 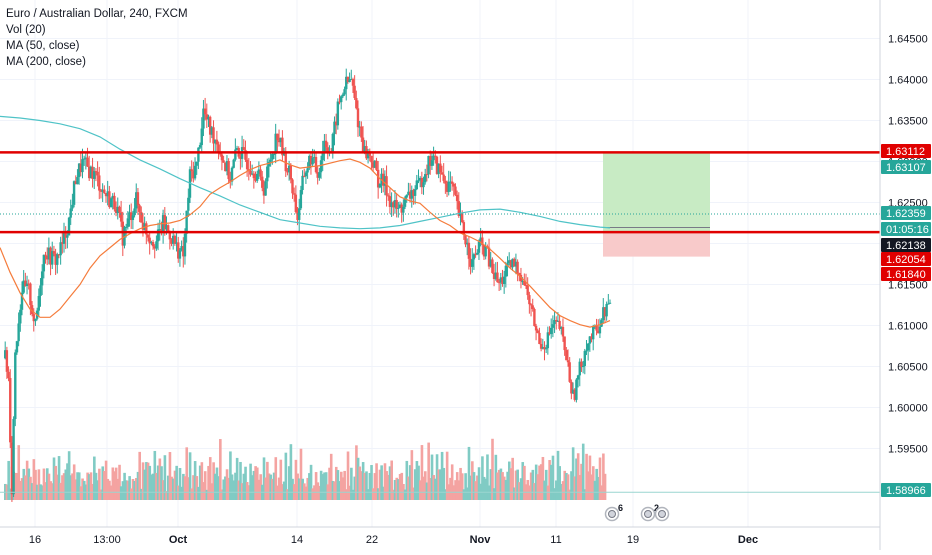 What do you see at coordinates (97, 14) in the screenshot?
I see `chart-title: Euro / Australian Dollar, 240, FXCM` at bounding box center [97, 14].